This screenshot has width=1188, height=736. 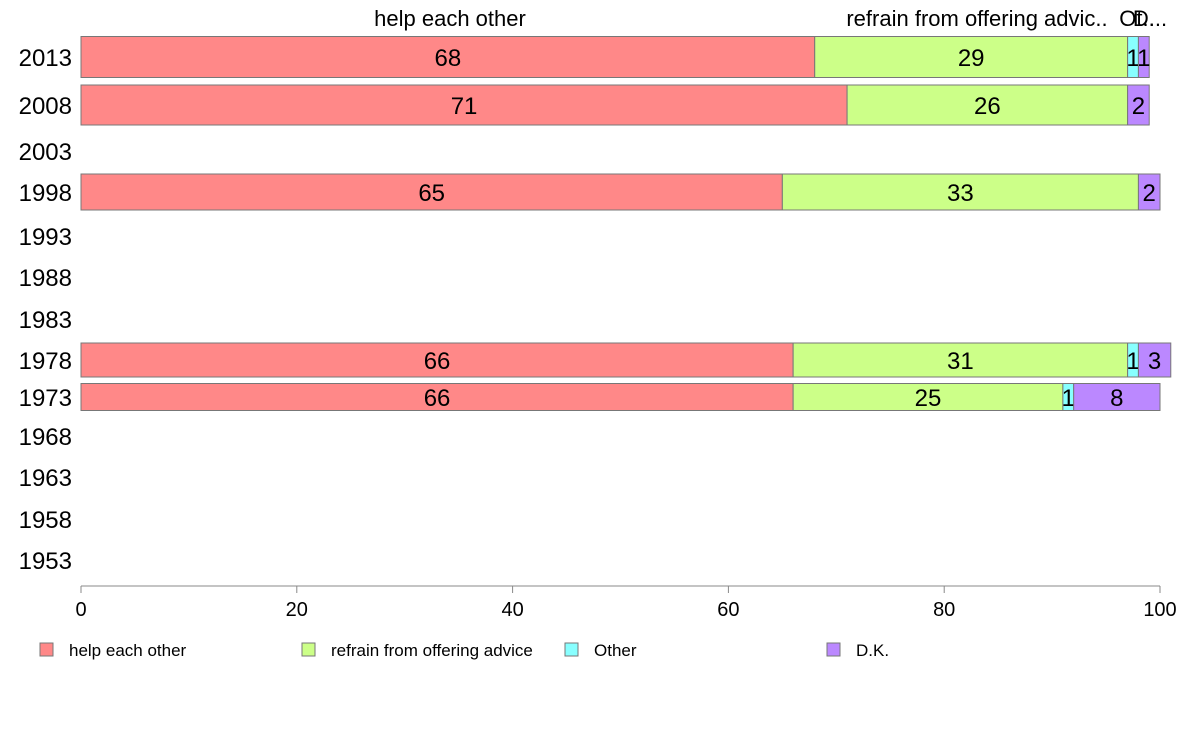 I want to click on top-series-label: Ot.., so click(x=1136, y=18).